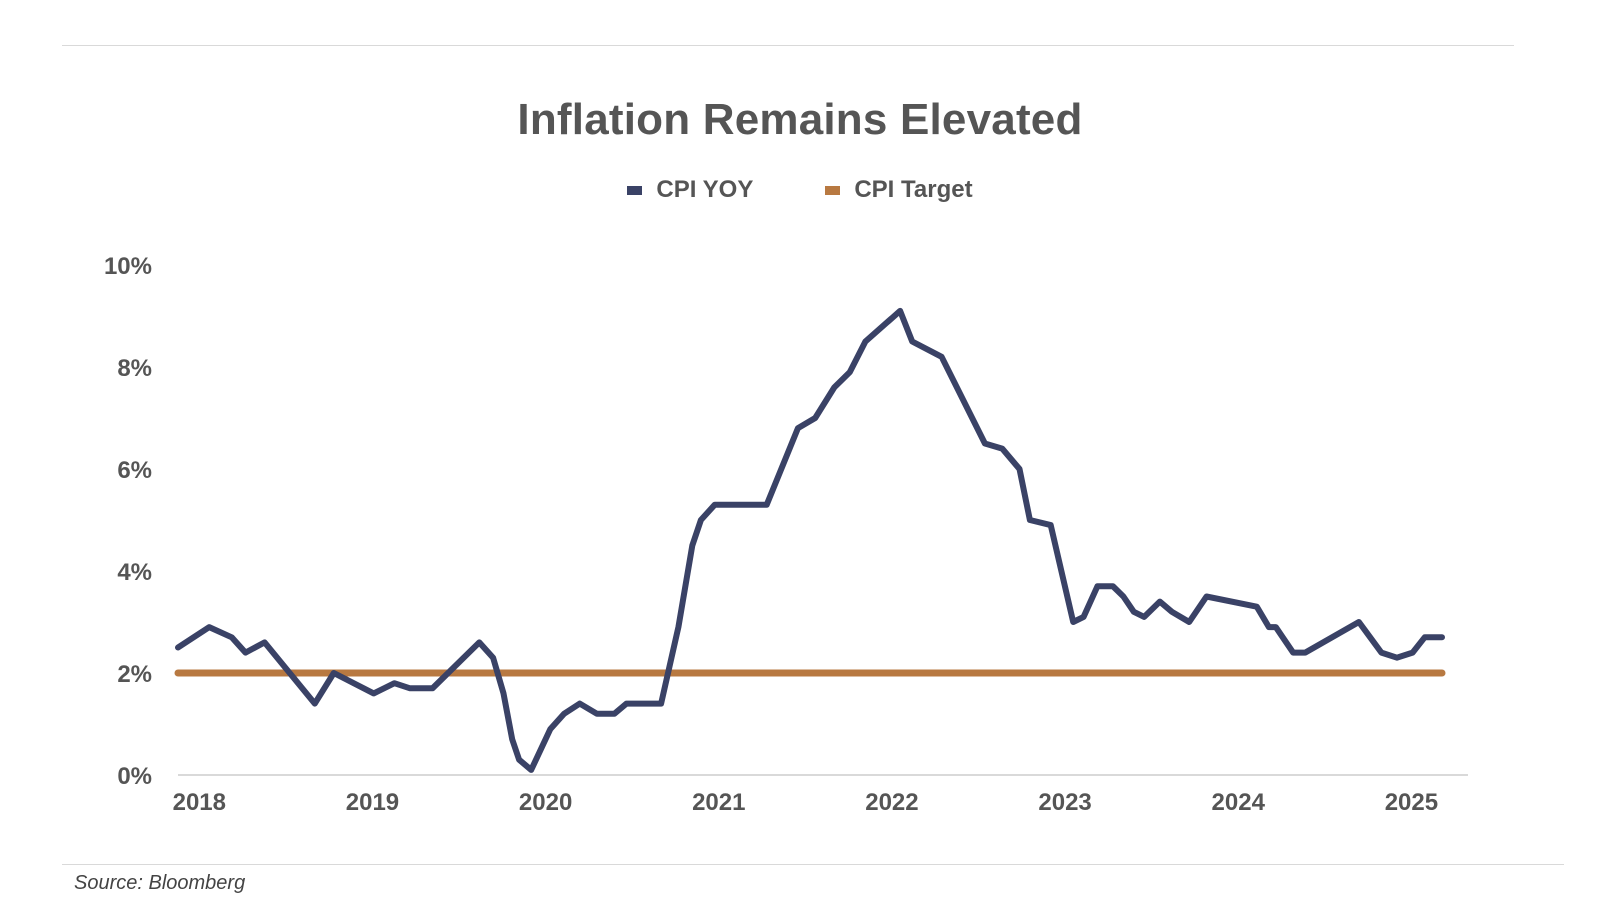 Image resolution: width=1600 pixels, height=900 pixels. I want to click on legend-item-cpi-target: CPI Target, so click(899, 190).